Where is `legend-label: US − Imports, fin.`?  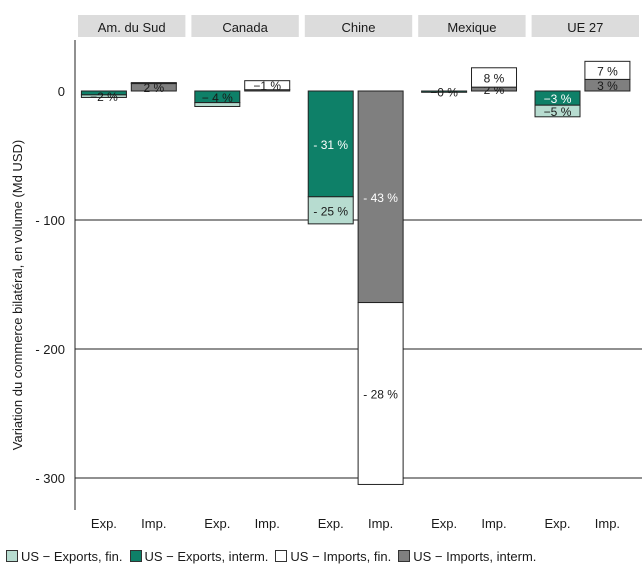 legend-label: US − Imports, fin. is located at coordinates (341, 556).